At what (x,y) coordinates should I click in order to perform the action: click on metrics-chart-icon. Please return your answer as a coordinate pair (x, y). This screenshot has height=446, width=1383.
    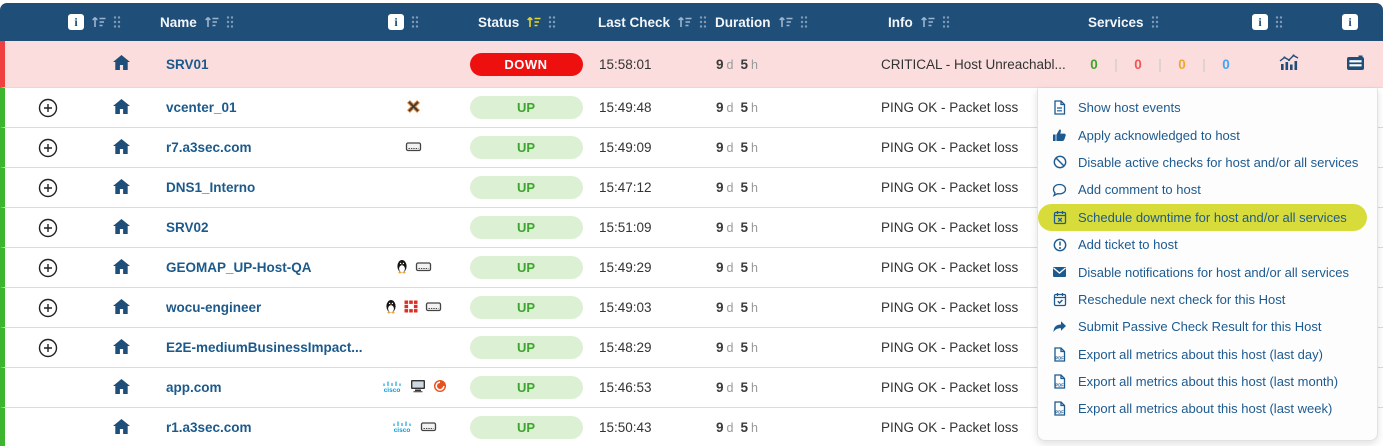
    Looking at the image, I should click on (1289, 64).